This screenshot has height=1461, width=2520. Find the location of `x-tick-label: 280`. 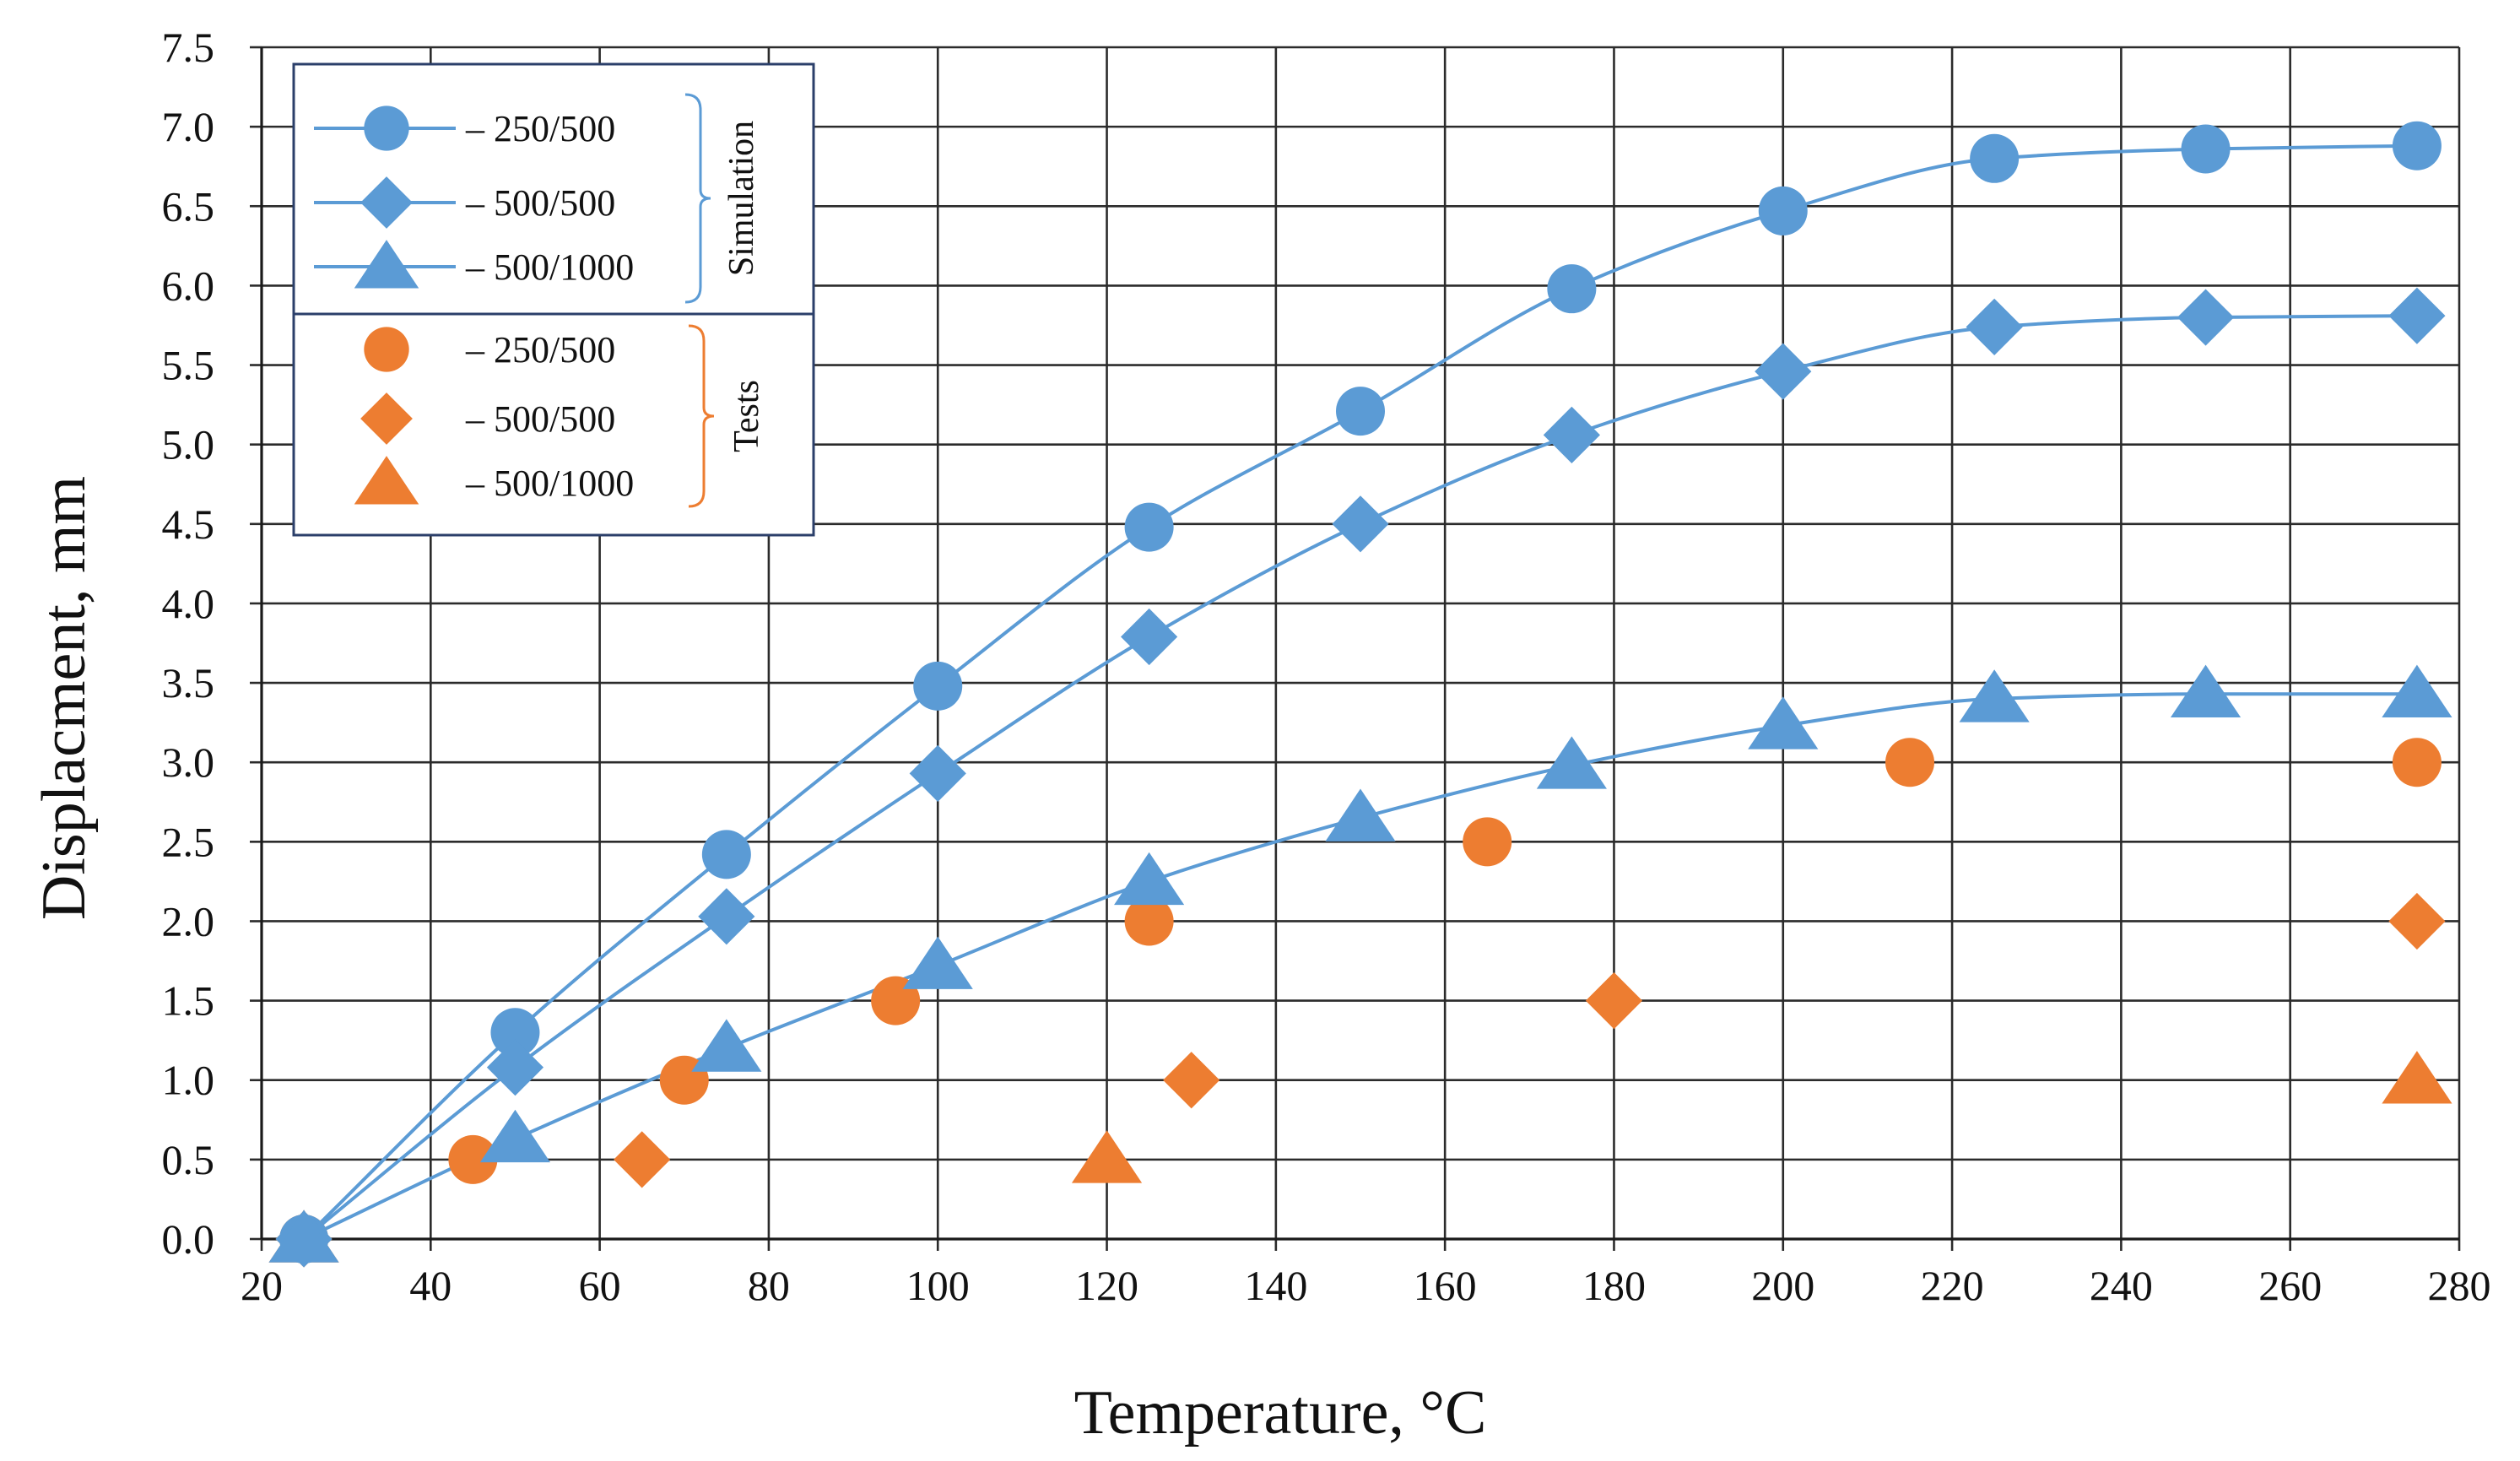

x-tick-label: 280 is located at coordinates (2459, 1285).